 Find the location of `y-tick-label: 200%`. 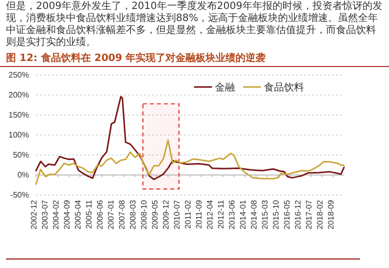

y-tick-label: 200% is located at coordinates (18, 95).